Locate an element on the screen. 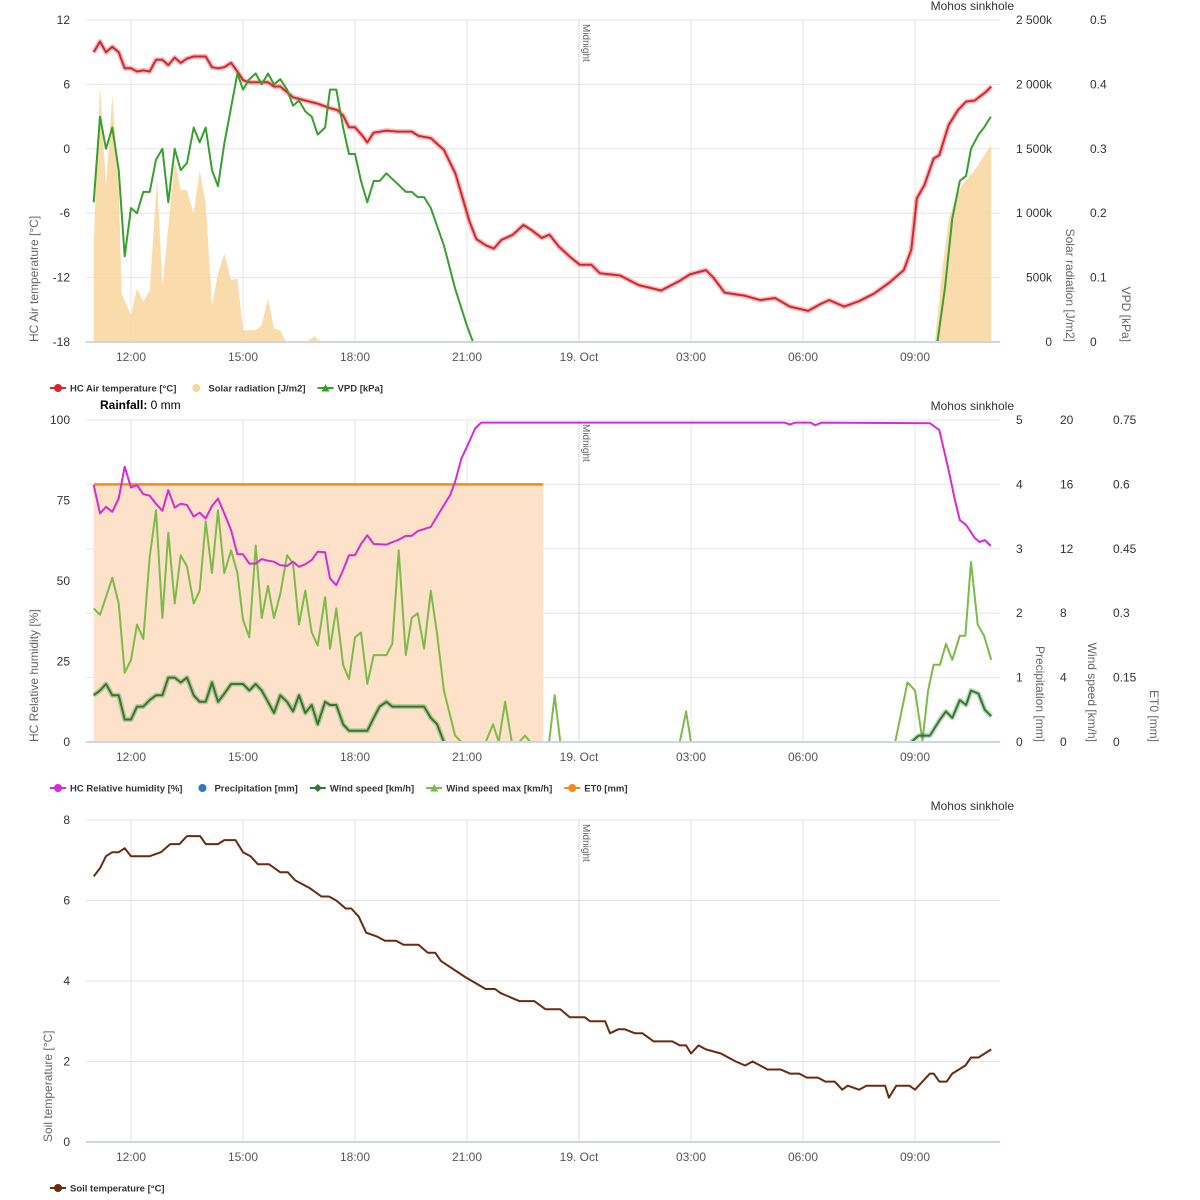 Image resolution: width=1200 pixels, height=1200 pixels. legend-item-label: Precipitation [mm] is located at coordinates (255, 789).